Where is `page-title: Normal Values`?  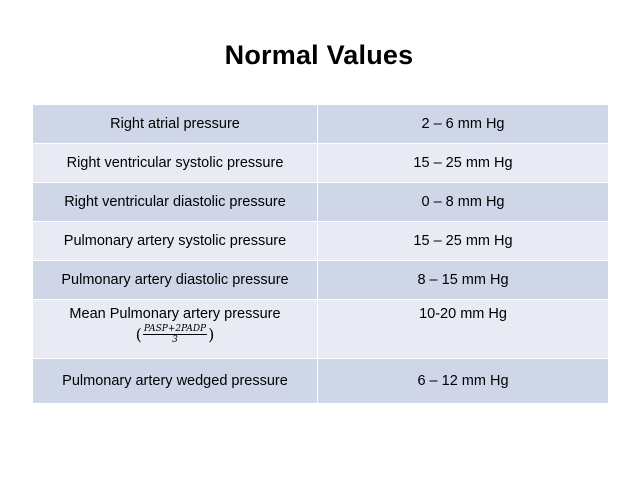
page-title: Normal Values is located at coordinates (319, 55).